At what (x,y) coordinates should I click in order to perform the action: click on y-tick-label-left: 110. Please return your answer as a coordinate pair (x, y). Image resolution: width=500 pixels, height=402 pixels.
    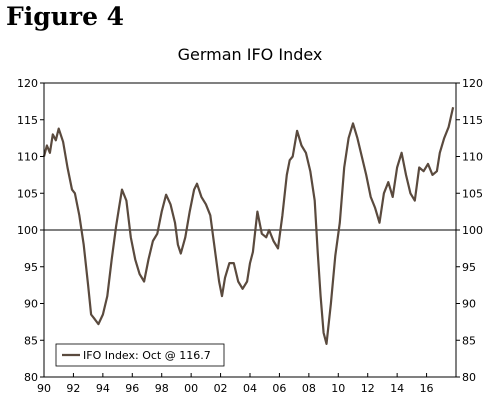
    Looking at the image, I should click on (27, 157).